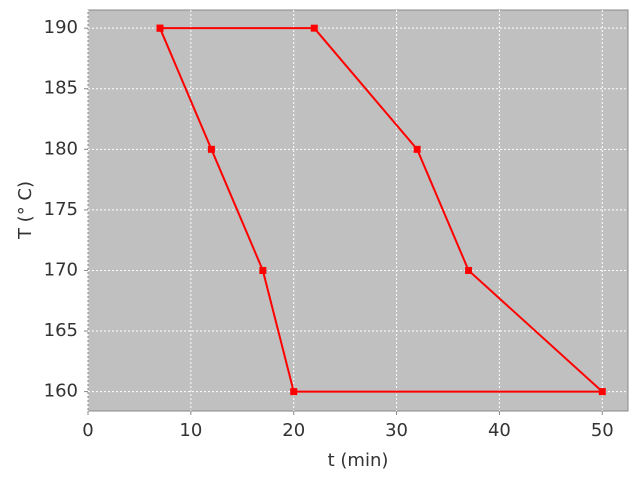 This screenshot has width=640, height=480. Describe the element at coordinates (396, 430) in the screenshot. I see `x-tick-label: 30` at that location.